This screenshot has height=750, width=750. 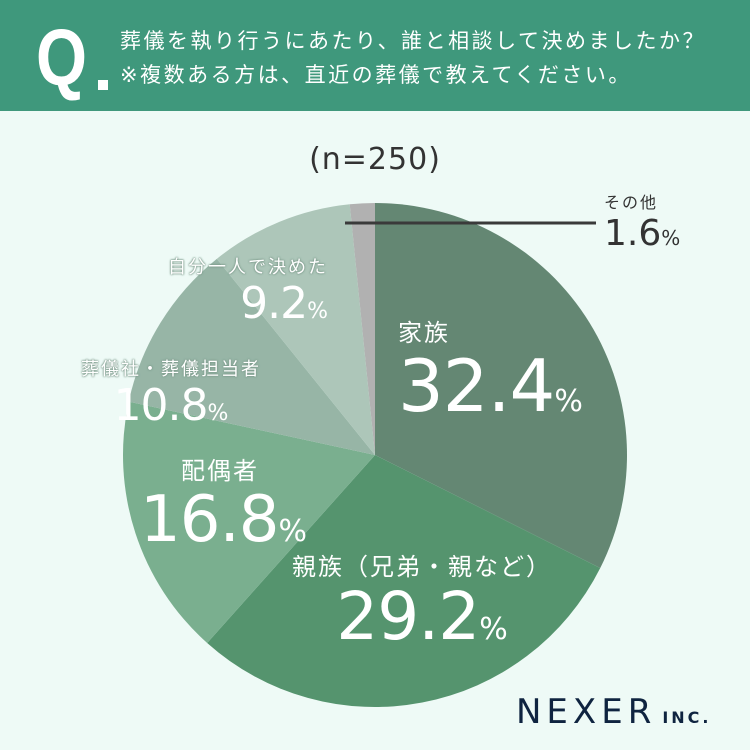 I want to click on slice-label-funeral-company: 葬儀社・葬儀担当者 10.8%, so click(x=171, y=398).